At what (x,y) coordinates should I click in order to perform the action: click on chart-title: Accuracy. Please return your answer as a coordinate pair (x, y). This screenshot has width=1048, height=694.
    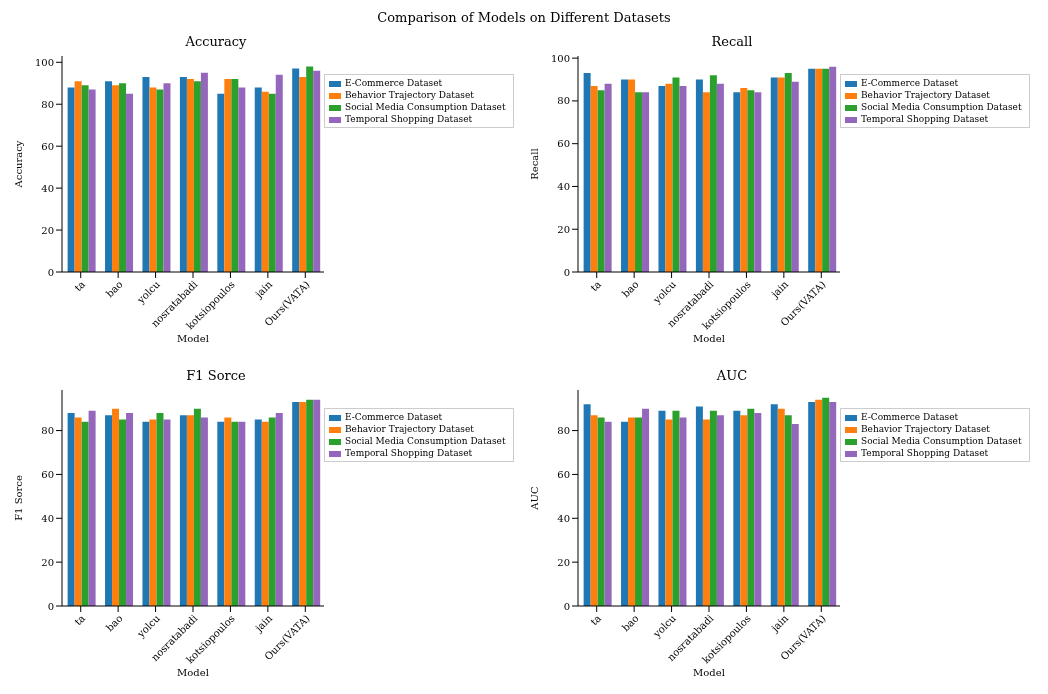
    Looking at the image, I should click on (216, 41).